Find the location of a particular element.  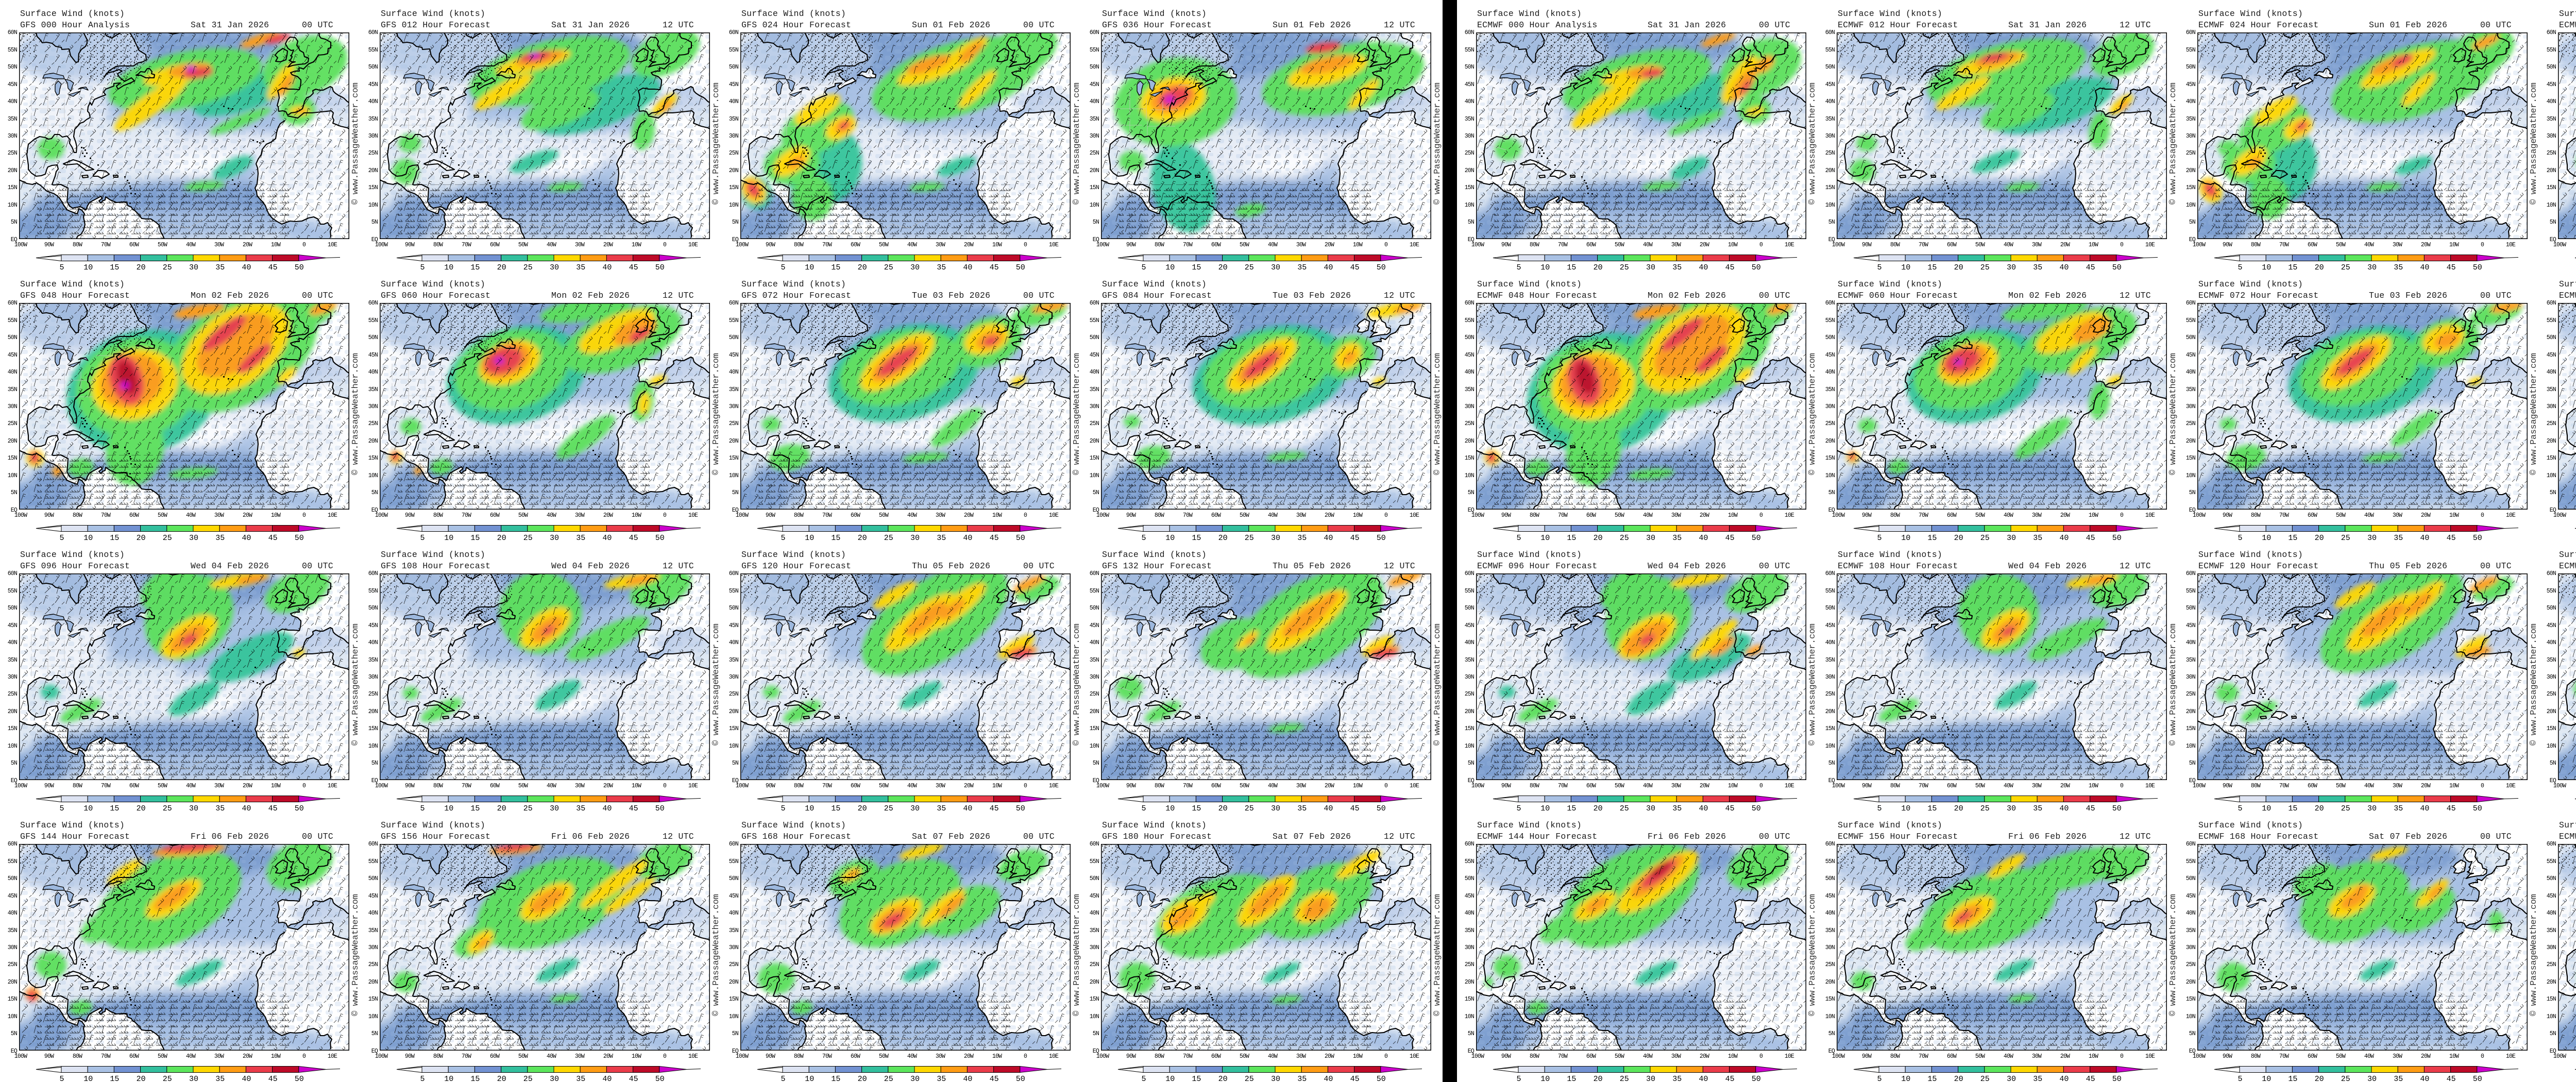

svg-text: ECMWF 060 Hour Forecast is located at coordinates (1898, 296).